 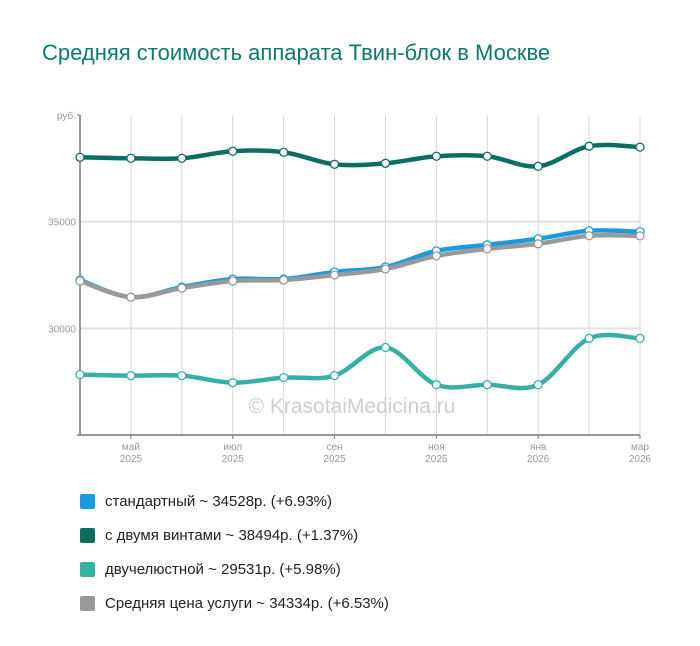 I want to click on x-tick-month: мар, so click(x=640, y=447).